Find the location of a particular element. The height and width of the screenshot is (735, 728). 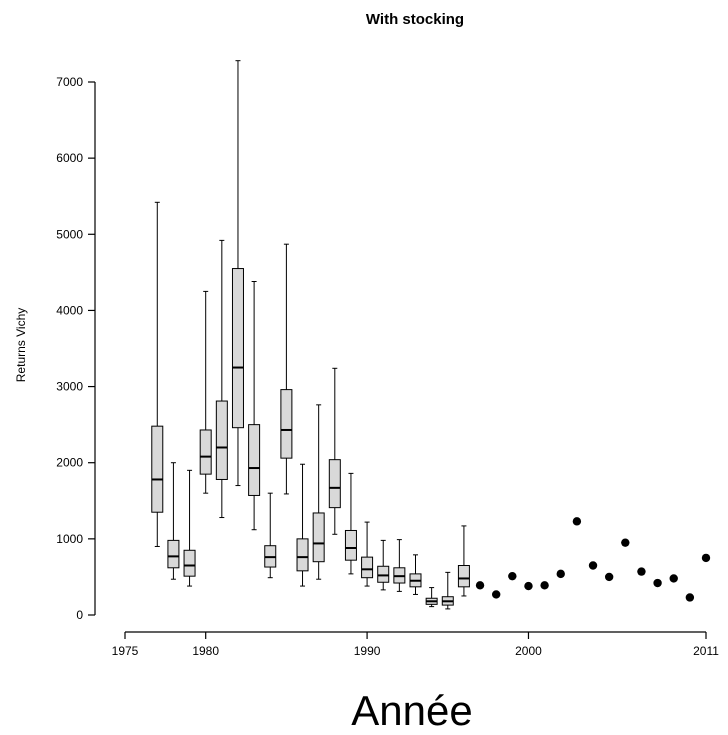

x-axis-label: Année is located at coordinates (411, 710).